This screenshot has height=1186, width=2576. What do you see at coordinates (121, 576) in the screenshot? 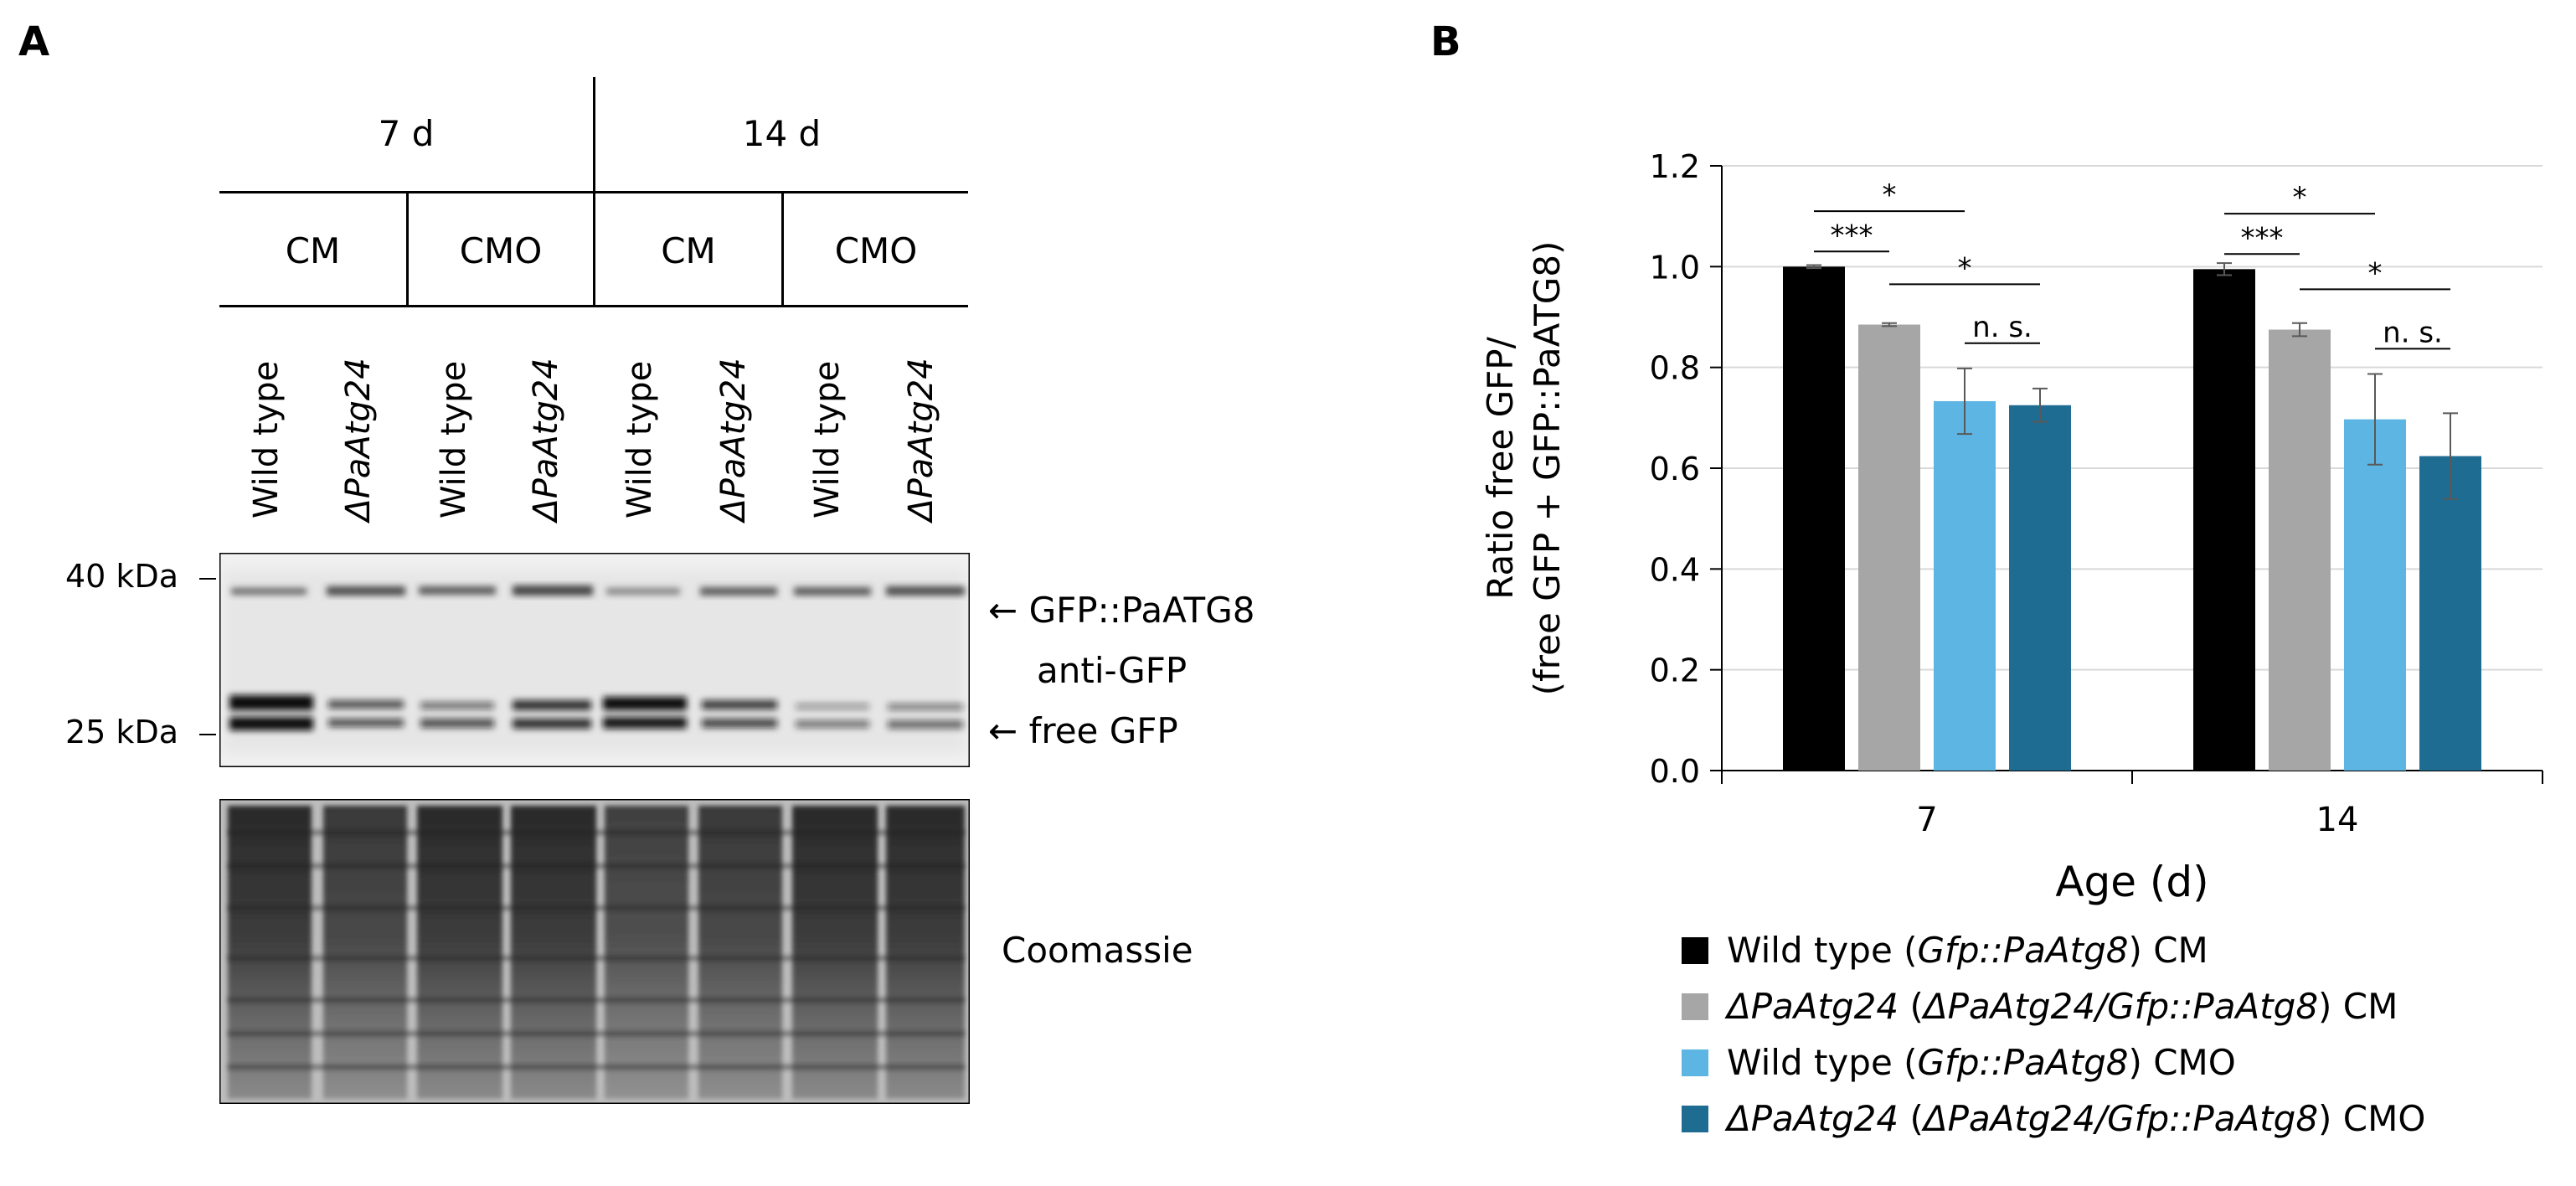
I see `marker-40kda: 40 kDa` at bounding box center [121, 576].